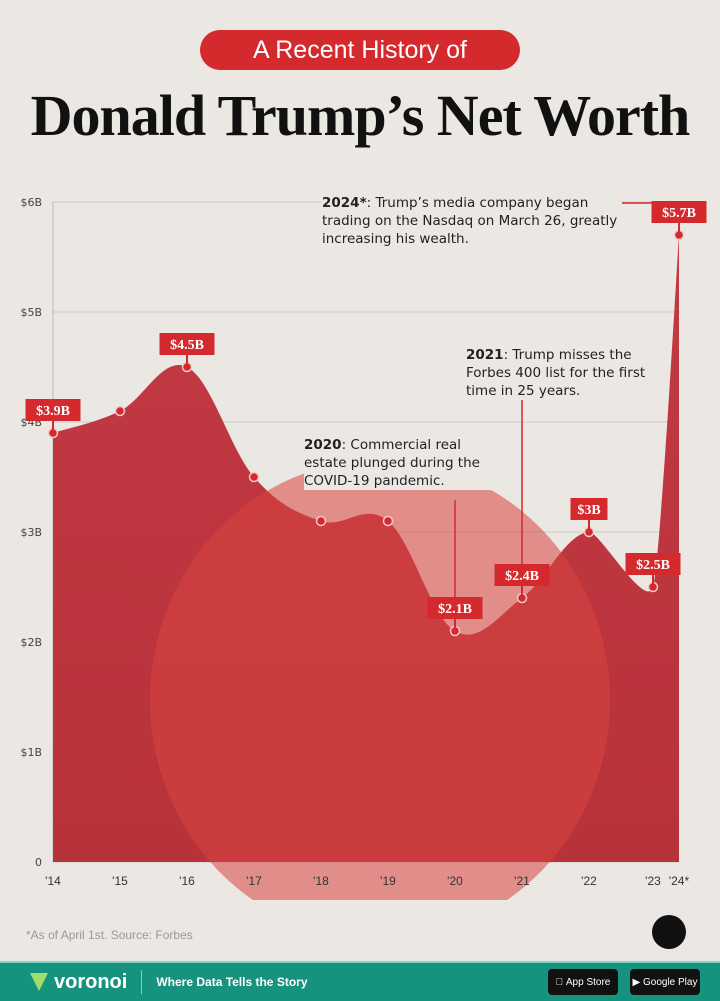 This screenshot has height=1001, width=720. I want to click on y-tick-label: $6B, so click(31, 202).